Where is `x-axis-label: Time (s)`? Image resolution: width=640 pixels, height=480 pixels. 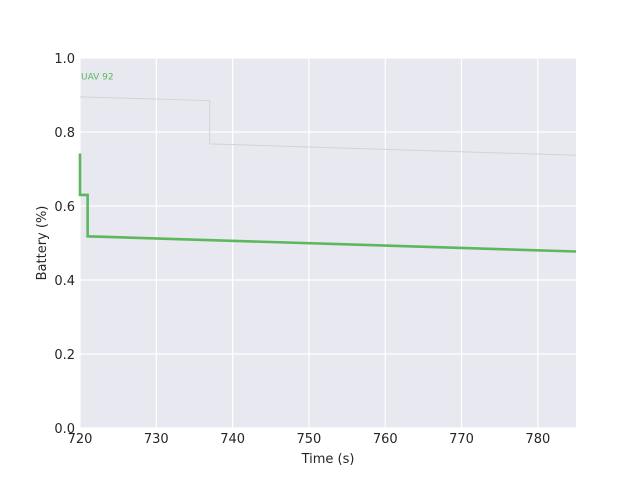 x-axis-label: Time (s) is located at coordinates (328, 459).